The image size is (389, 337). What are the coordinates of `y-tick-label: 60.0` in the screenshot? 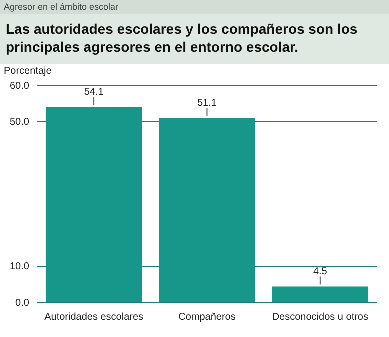 It's located at (20, 86).